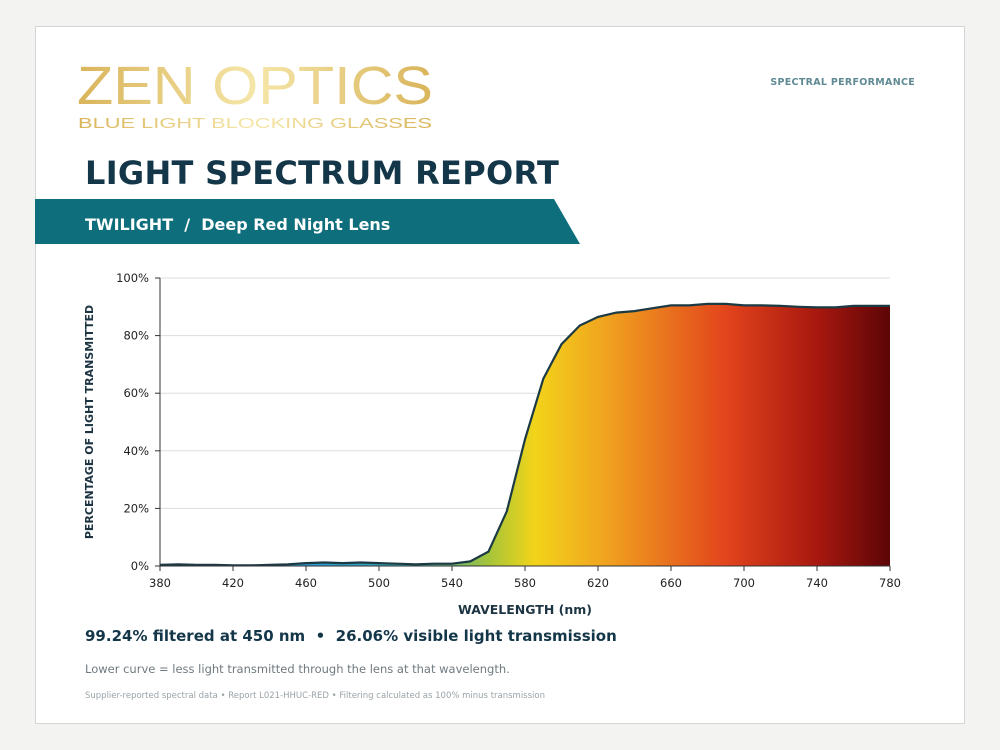  What do you see at coordinates (452, 583) in the screenshot?
I see `x-tick-label: 540` at bounding box center [452, 583].